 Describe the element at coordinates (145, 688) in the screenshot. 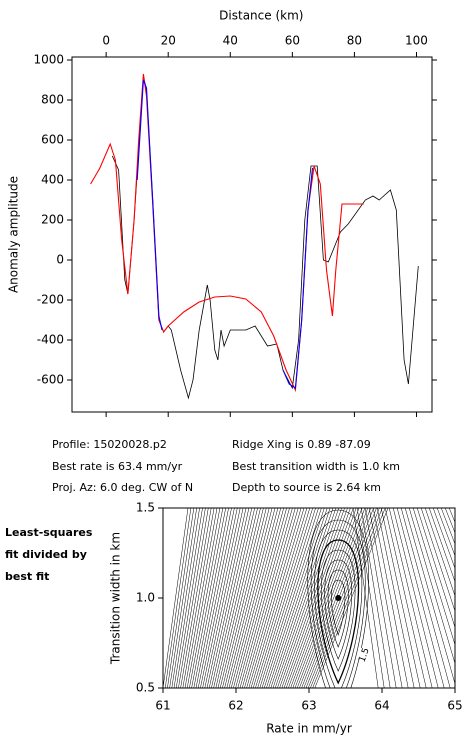

I see `y-tick-label: 0.5` at that location.